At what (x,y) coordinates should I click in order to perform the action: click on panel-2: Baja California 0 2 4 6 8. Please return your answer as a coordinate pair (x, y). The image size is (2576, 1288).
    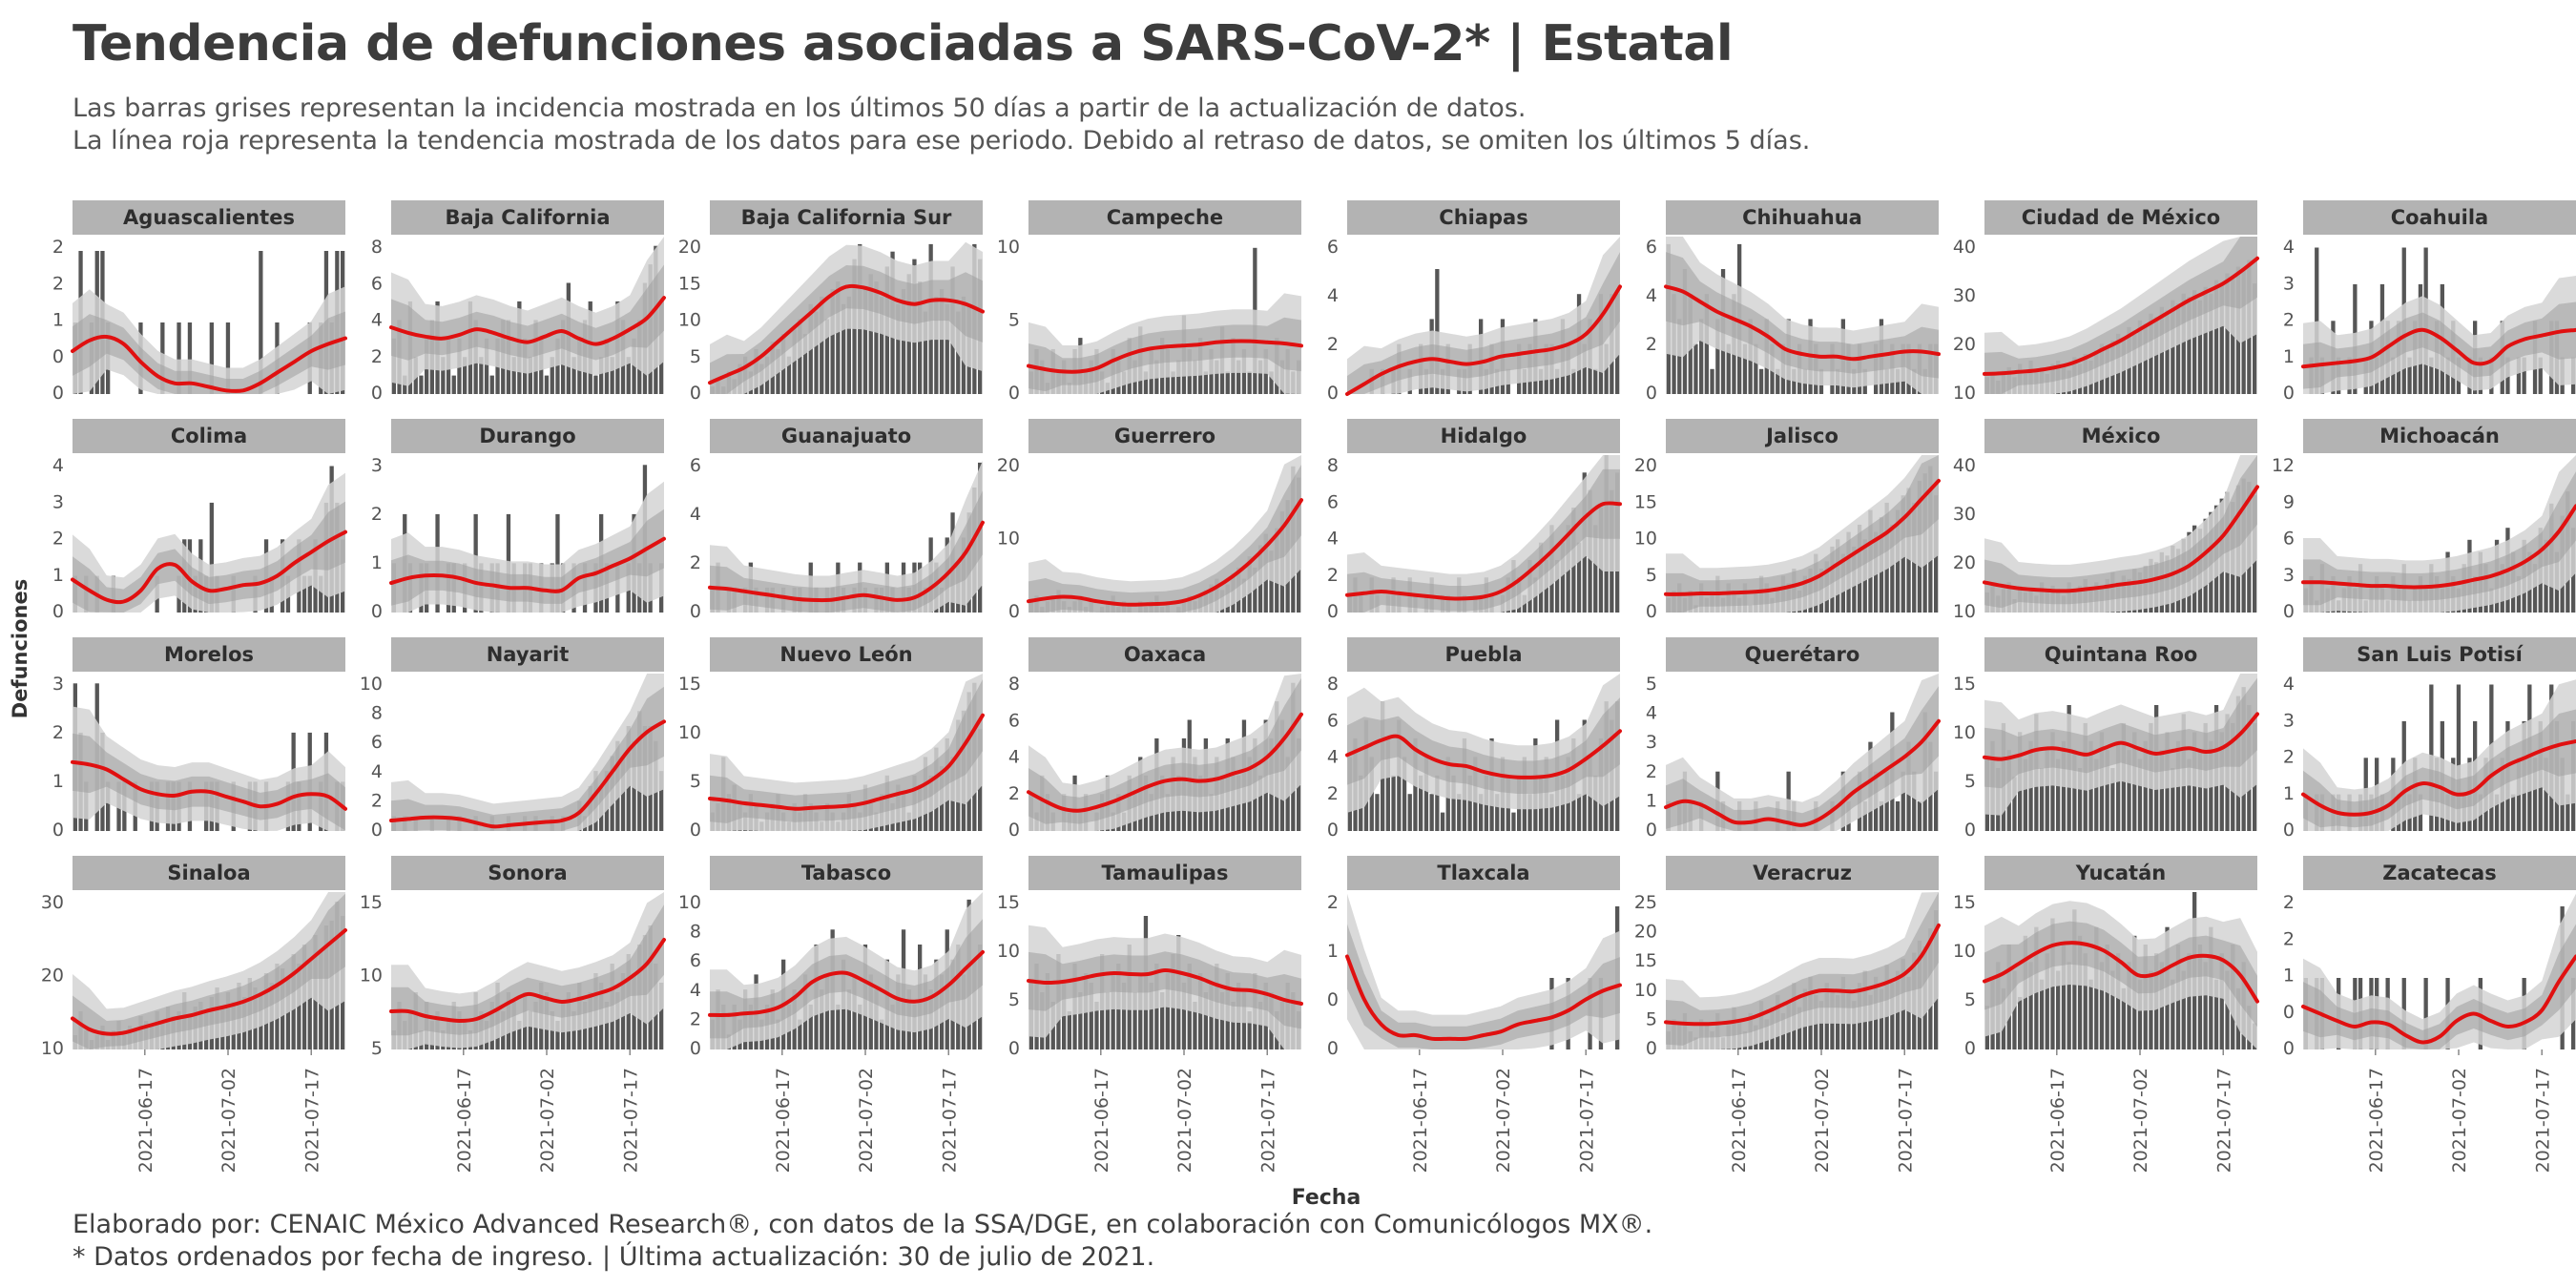
    Looking at the image, I should click on (518, 302).